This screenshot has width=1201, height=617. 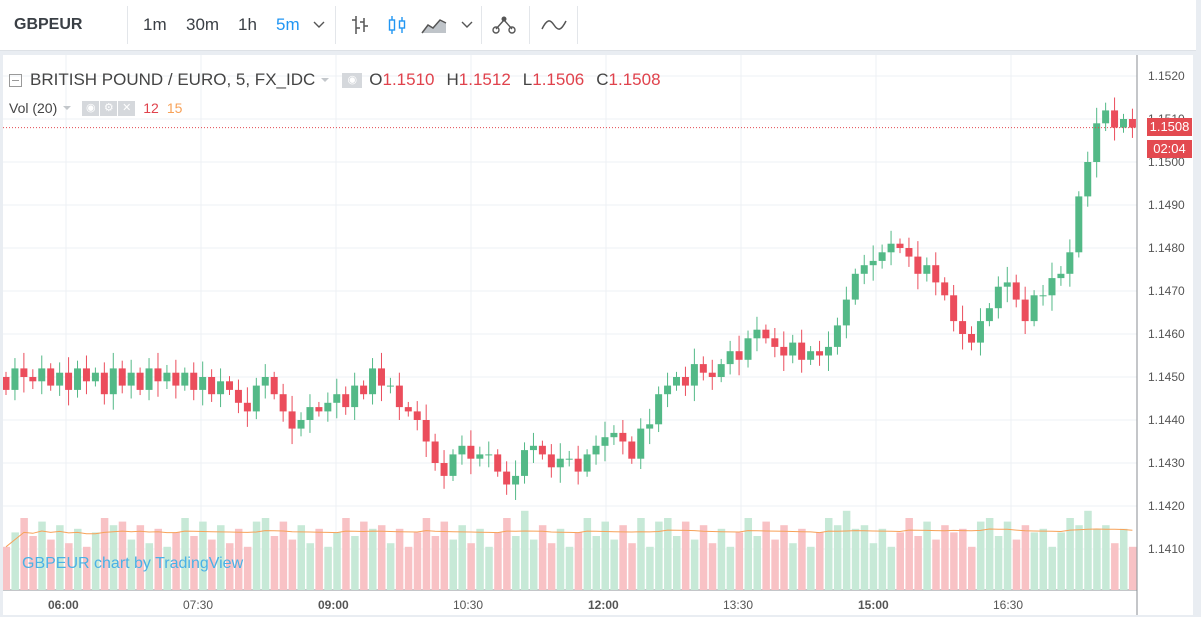 I want to click on volume-study-title: Vol (20), so click(x=33, y=108).